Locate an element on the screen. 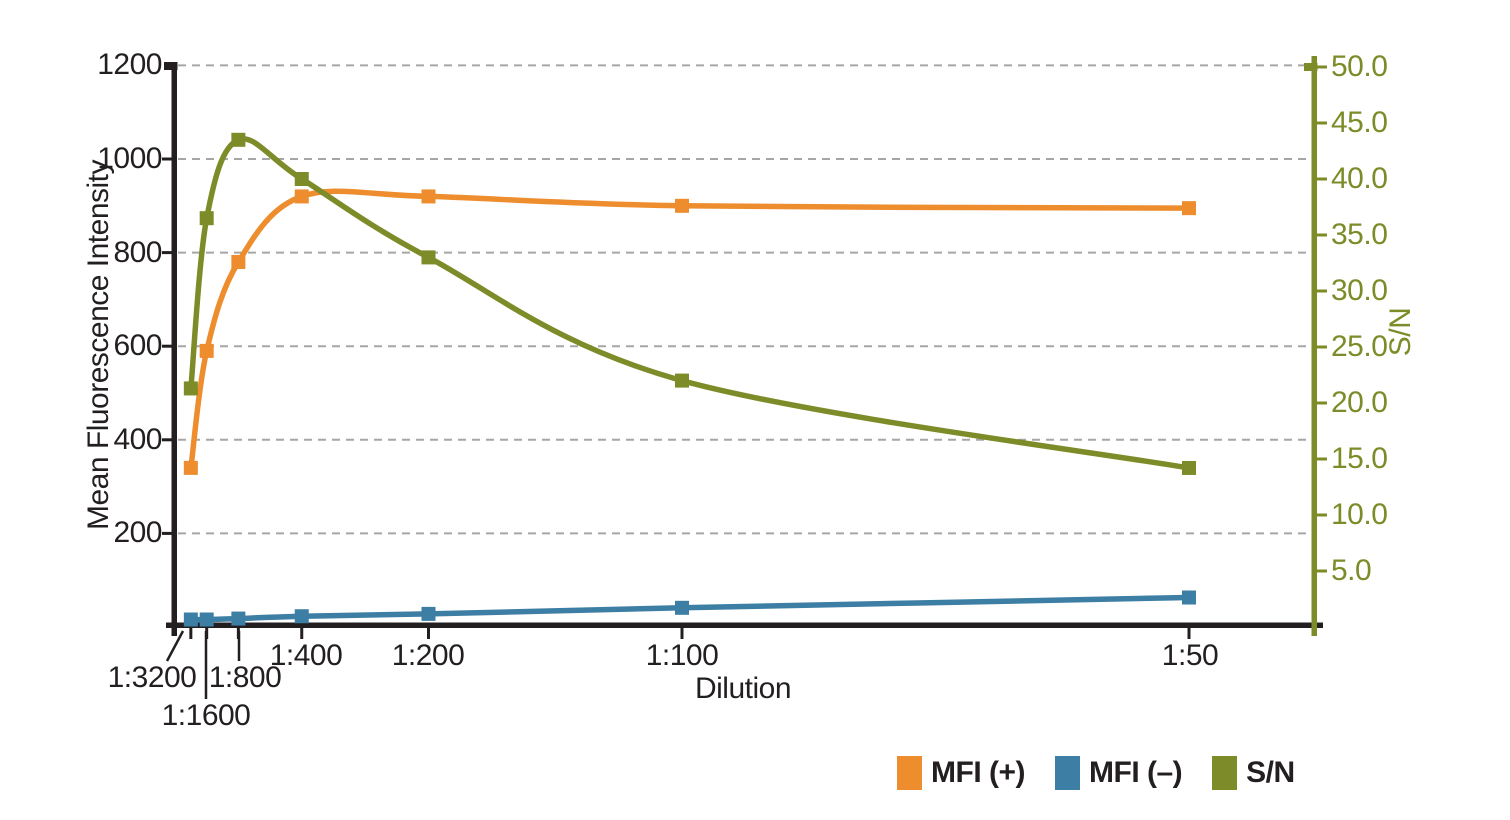 The height and width of the screenshot is (820, 1510). legend-swatch-mfi-plus is located at coordinates (909, 773).